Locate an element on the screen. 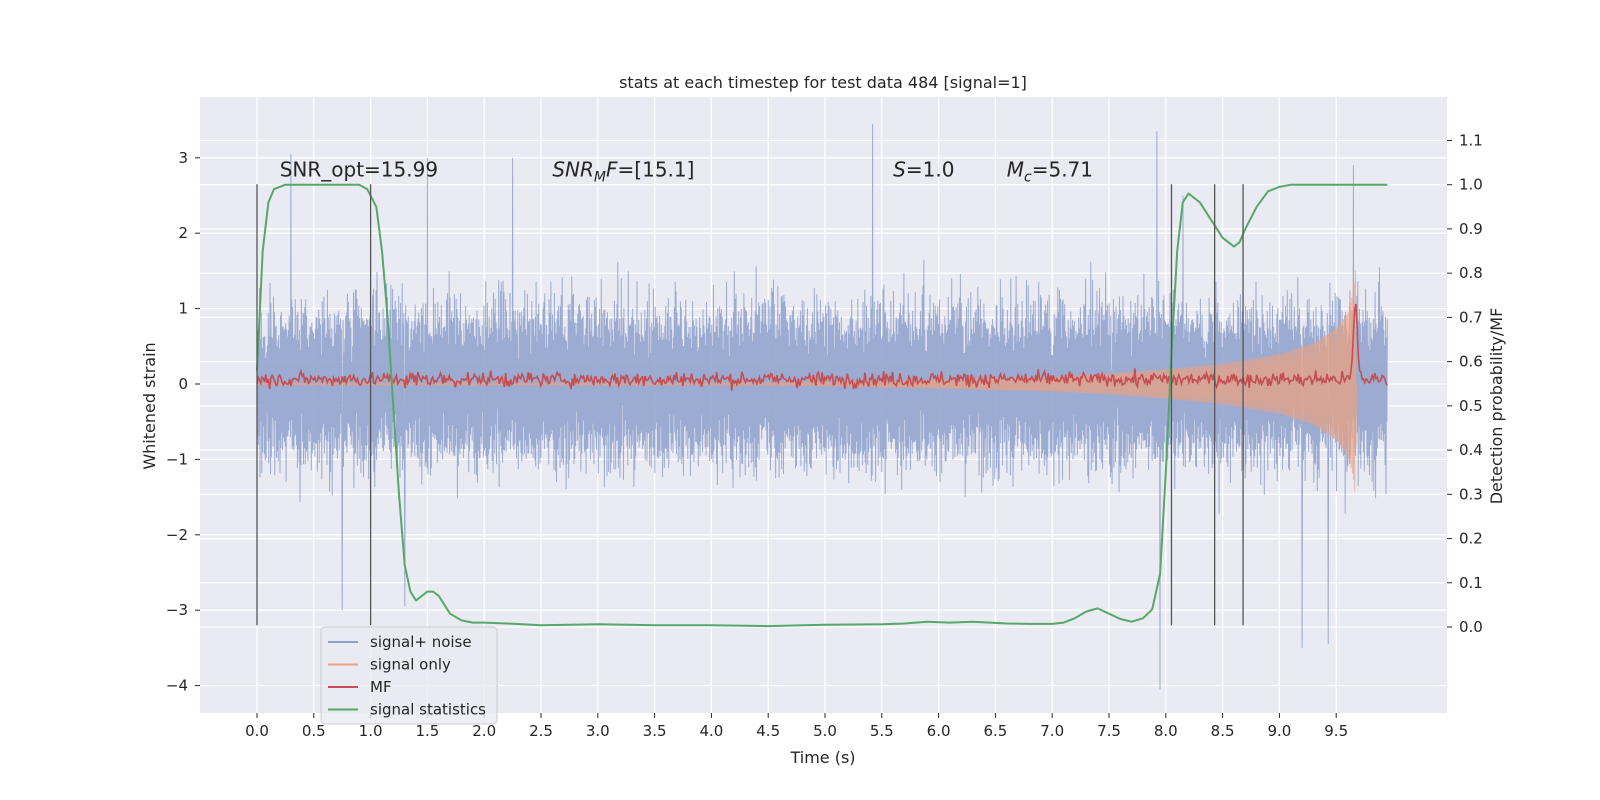 This screenshot has width=1600, height=800. x-tick-label: 1.5 is located at coordinates (427, 731).